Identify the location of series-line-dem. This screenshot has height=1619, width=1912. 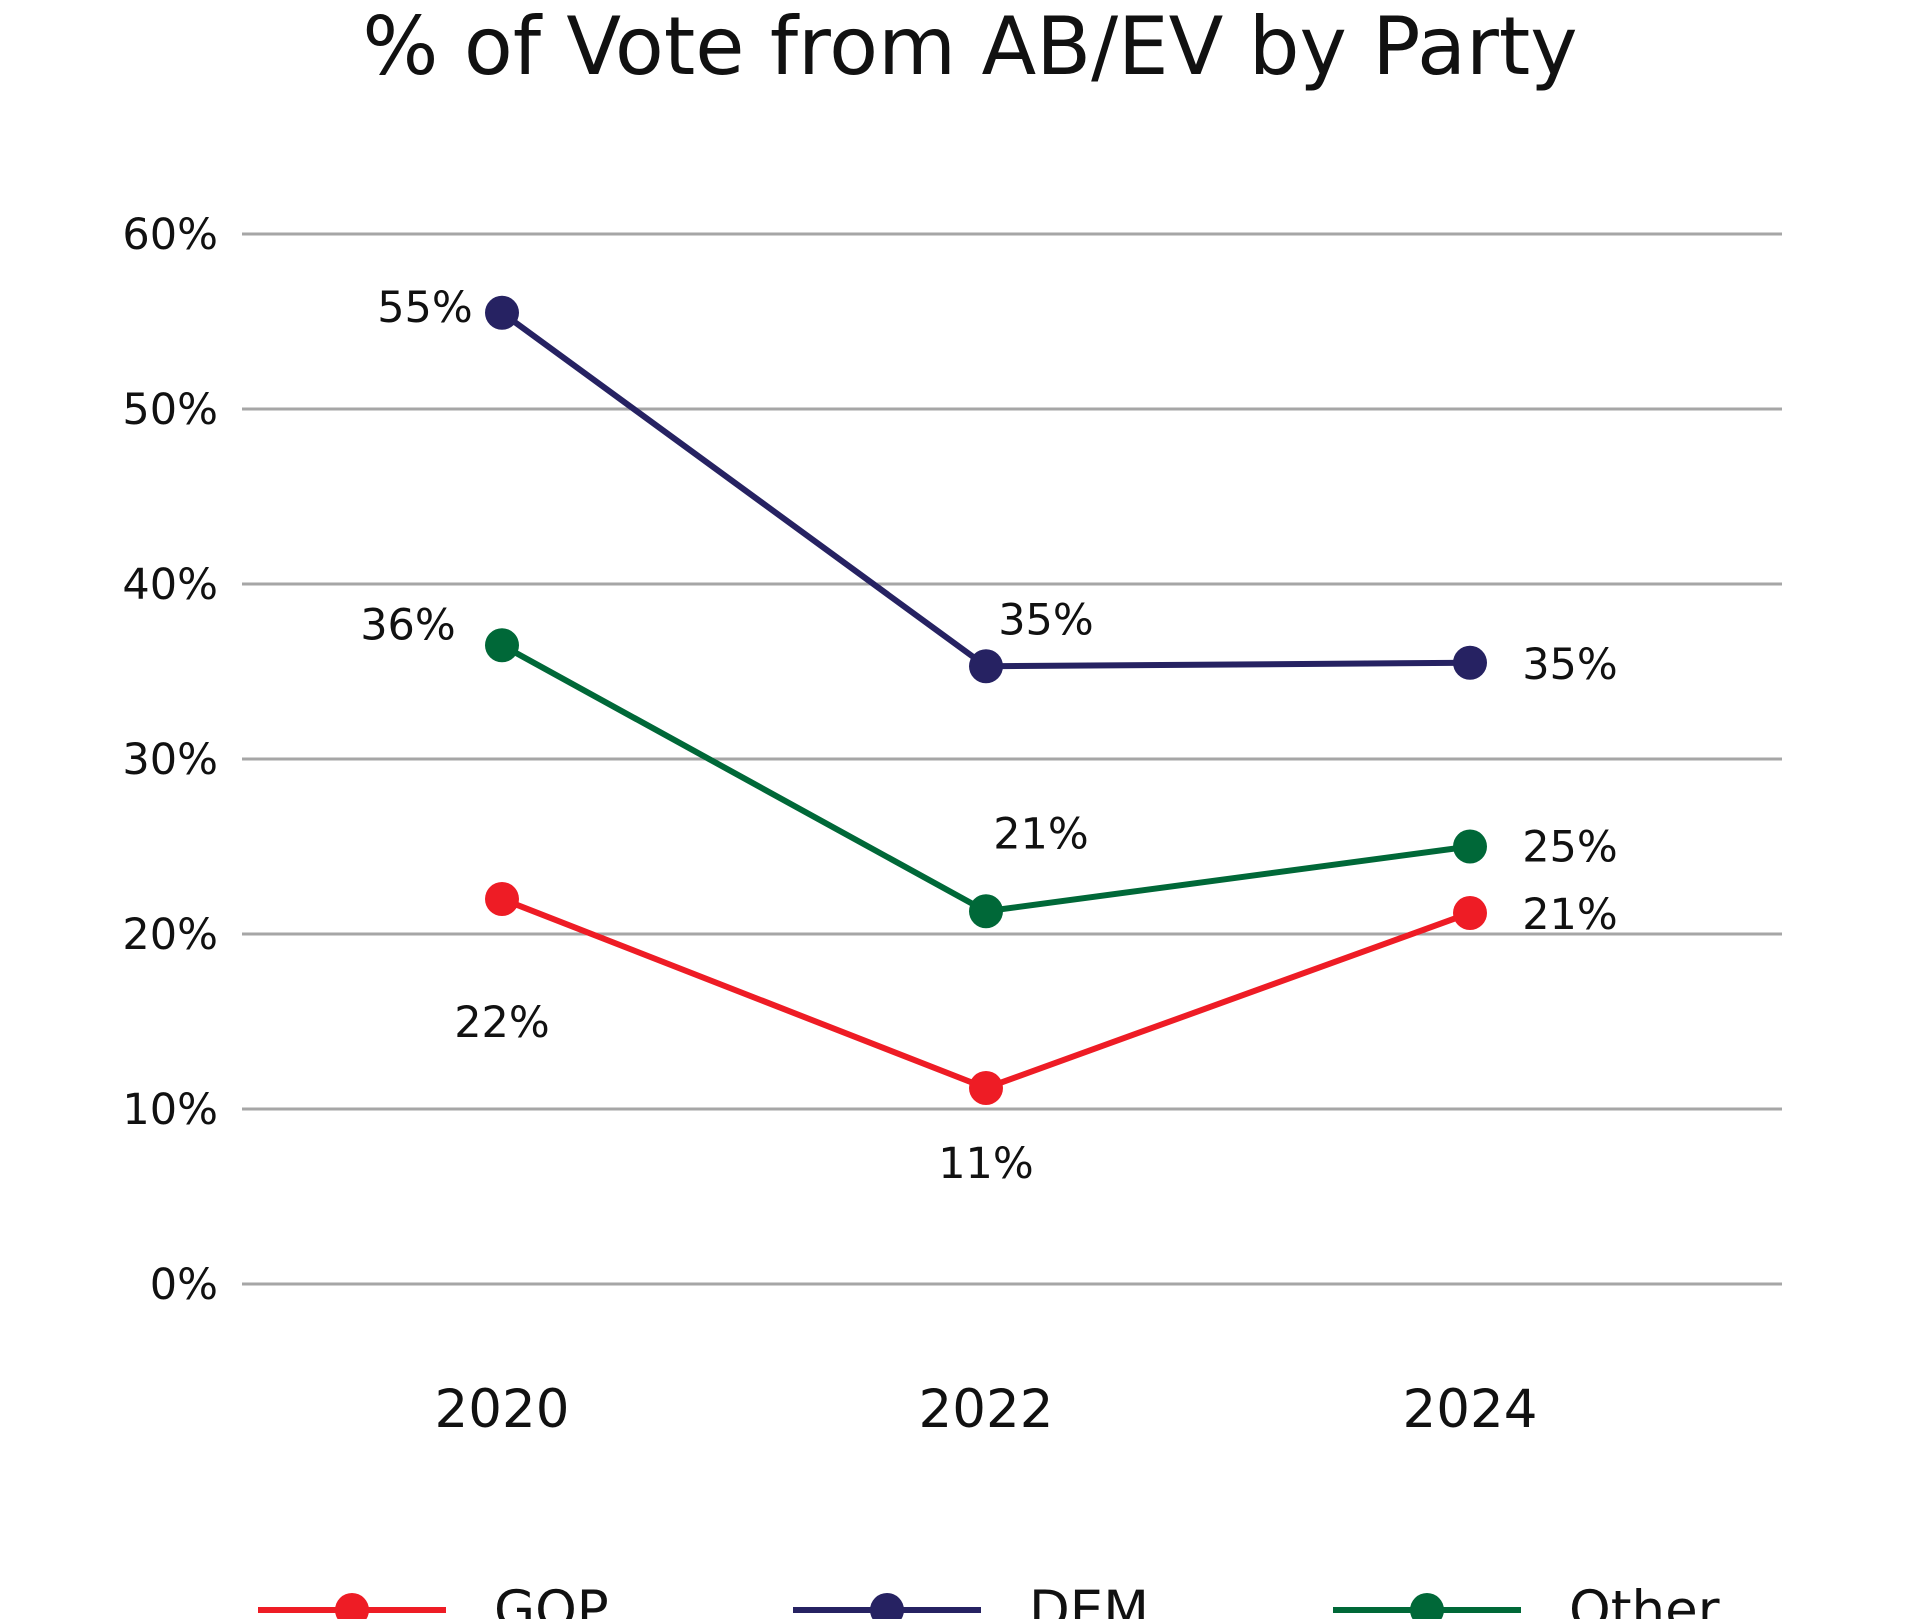
(985, 490).